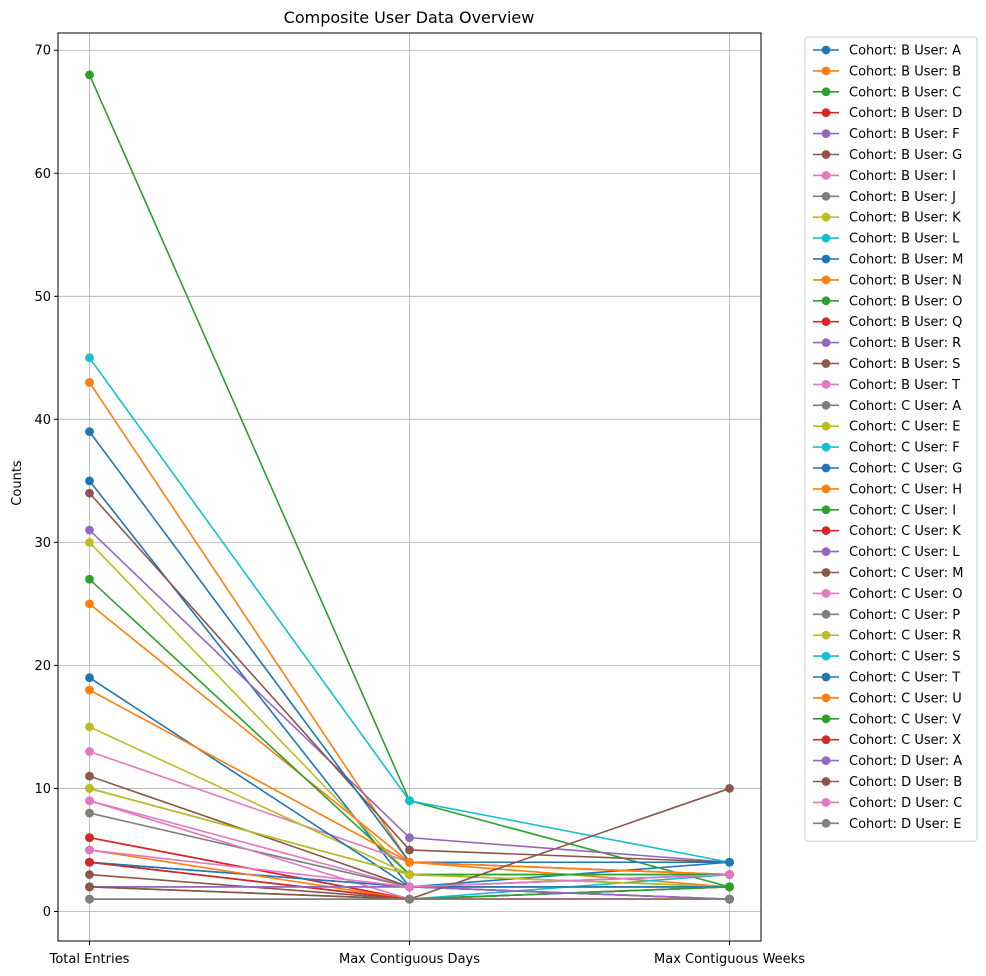 The width and height of the screenshot is (986, 976). What do you see at coordinates (904, 364) in the screenshot?
I see `legend-label: Cohort: B User: S` at bounding box center [904, 364].